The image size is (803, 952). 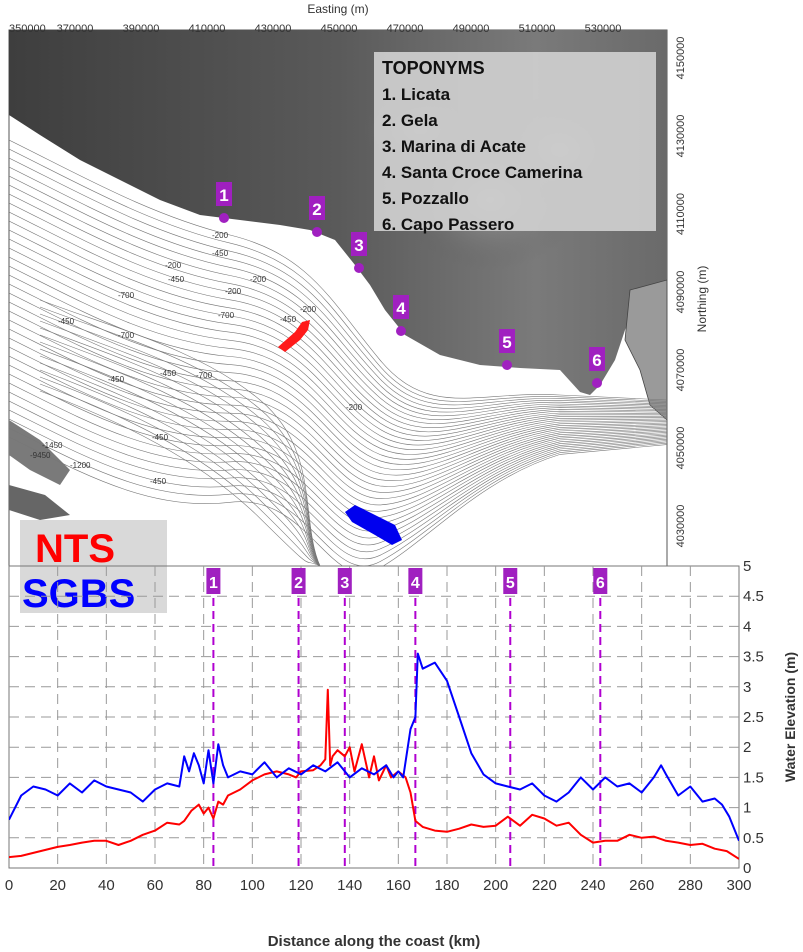 I want to click on northing-axis-label: Northing (m), so click(x=702, y=299).